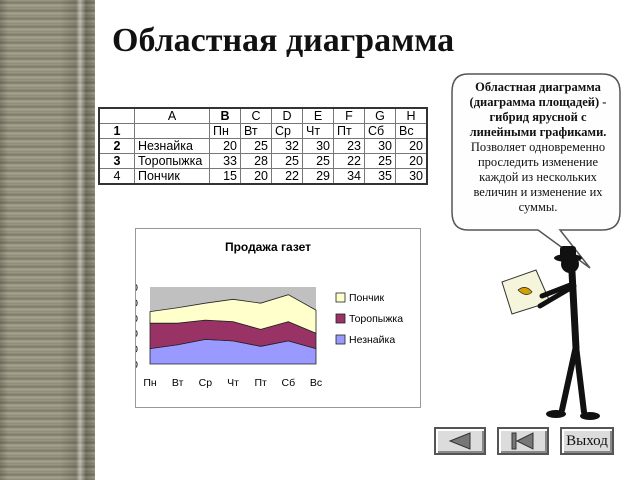 The width and height of the screenshot is (640, 480). What do you see at coordinates (225, 161) in the screenshot?
I see `table-cell: 33` at bounding box center [225, 161].